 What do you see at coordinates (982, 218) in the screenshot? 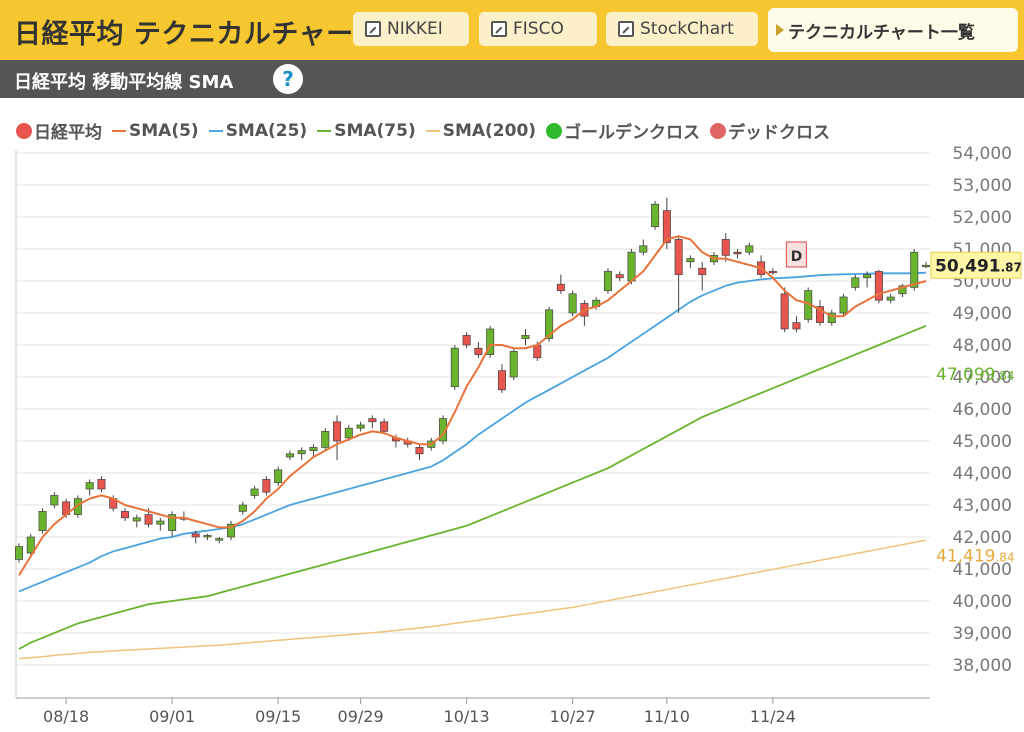
I see `y-tick-label: 52,000` at bounding box center [982, 218].